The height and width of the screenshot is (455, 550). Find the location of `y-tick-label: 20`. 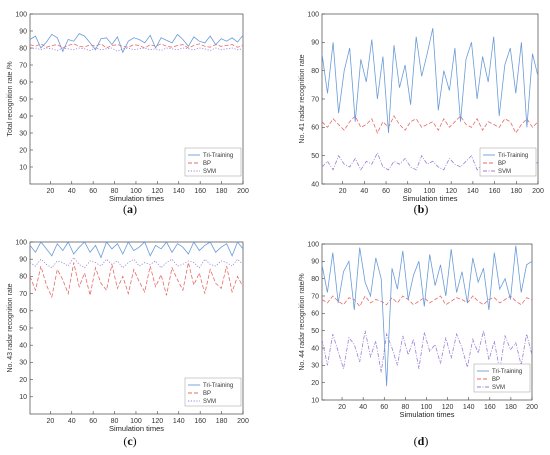

y-tick-label: 20 is located at coordinates (315, 383).